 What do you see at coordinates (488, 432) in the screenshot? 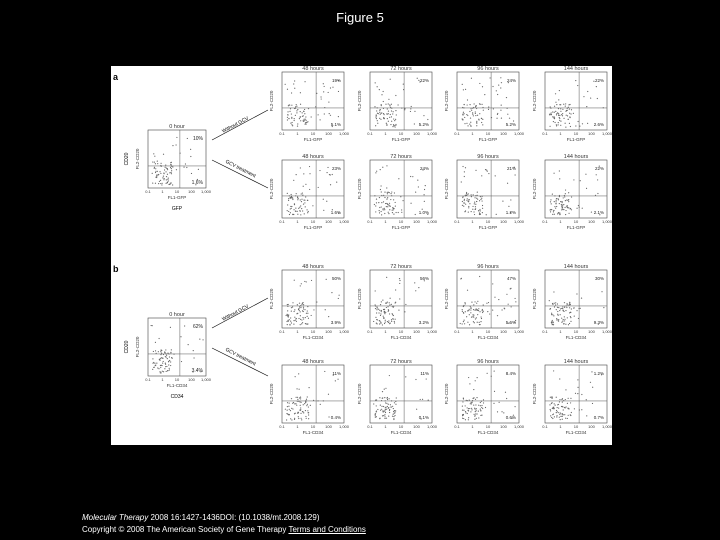
I see `x-axis-label: FL1-CD34` at bounding box center [488, 432].